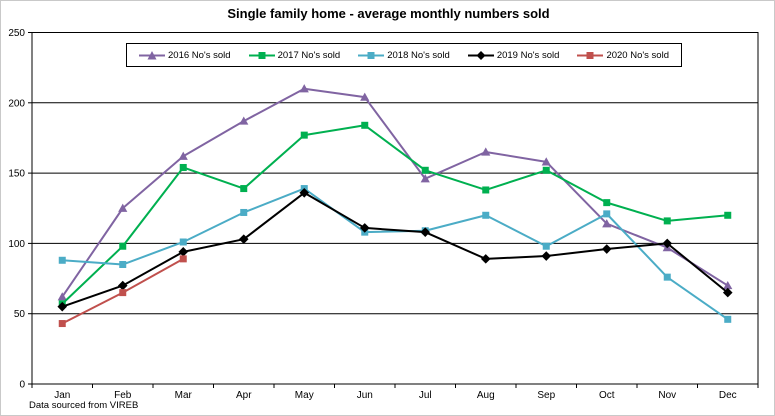 Image resolution: width=775 pixels, height=416 pixels. I want to click on legend-item: 2019 No's sold, so click(513, 55).